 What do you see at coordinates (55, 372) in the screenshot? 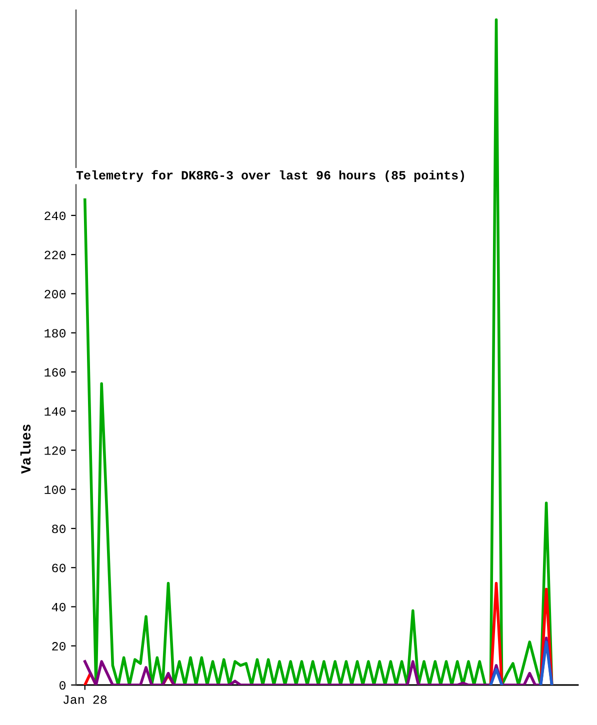
I see `y-tick-label: 160` at bounding box center [55, 372].